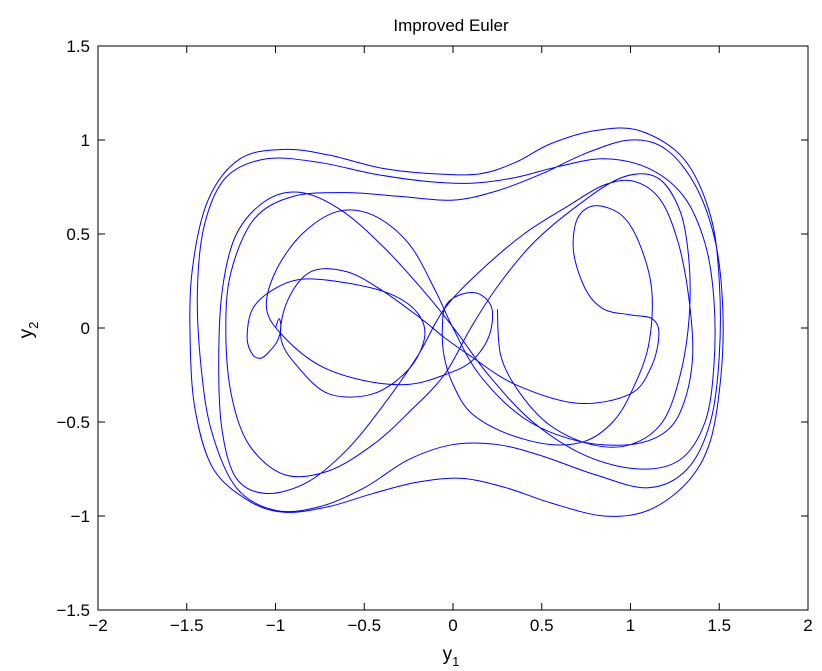 The image size is (822, 671). Describe the element at coordinates (187, 625) in the screenshot. I see `x-tick-label-1: −1.5` at that location.